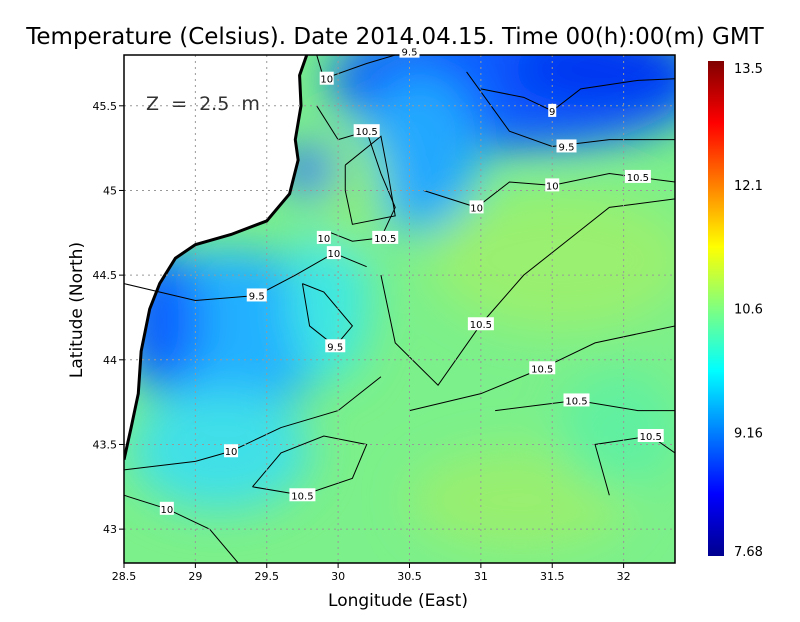 Image resolution: width=800 pixels, height=622 pixels. I want to click on colorbar, so click(716, 308).